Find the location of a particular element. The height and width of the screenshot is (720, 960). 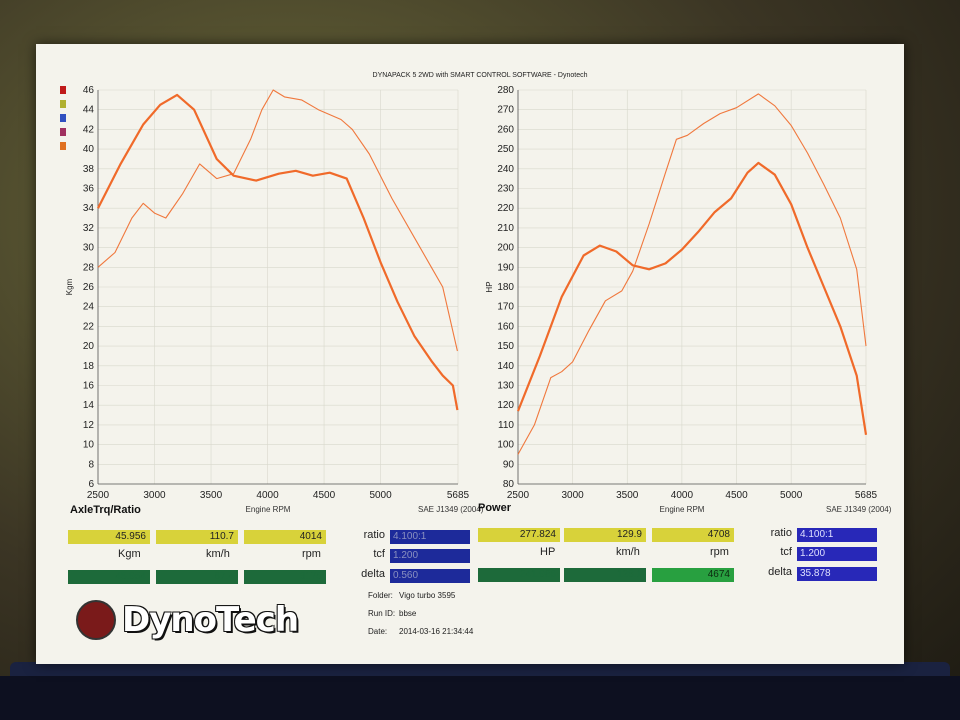

left-ytick-label: 38 is located at coordinates (89, 169).